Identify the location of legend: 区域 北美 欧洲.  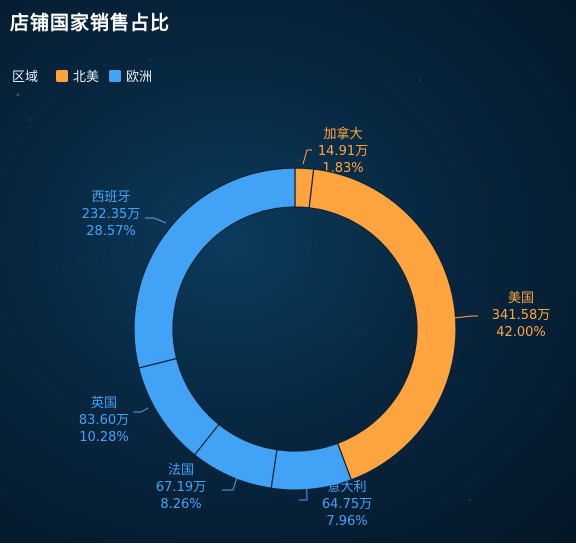
(87, 75).